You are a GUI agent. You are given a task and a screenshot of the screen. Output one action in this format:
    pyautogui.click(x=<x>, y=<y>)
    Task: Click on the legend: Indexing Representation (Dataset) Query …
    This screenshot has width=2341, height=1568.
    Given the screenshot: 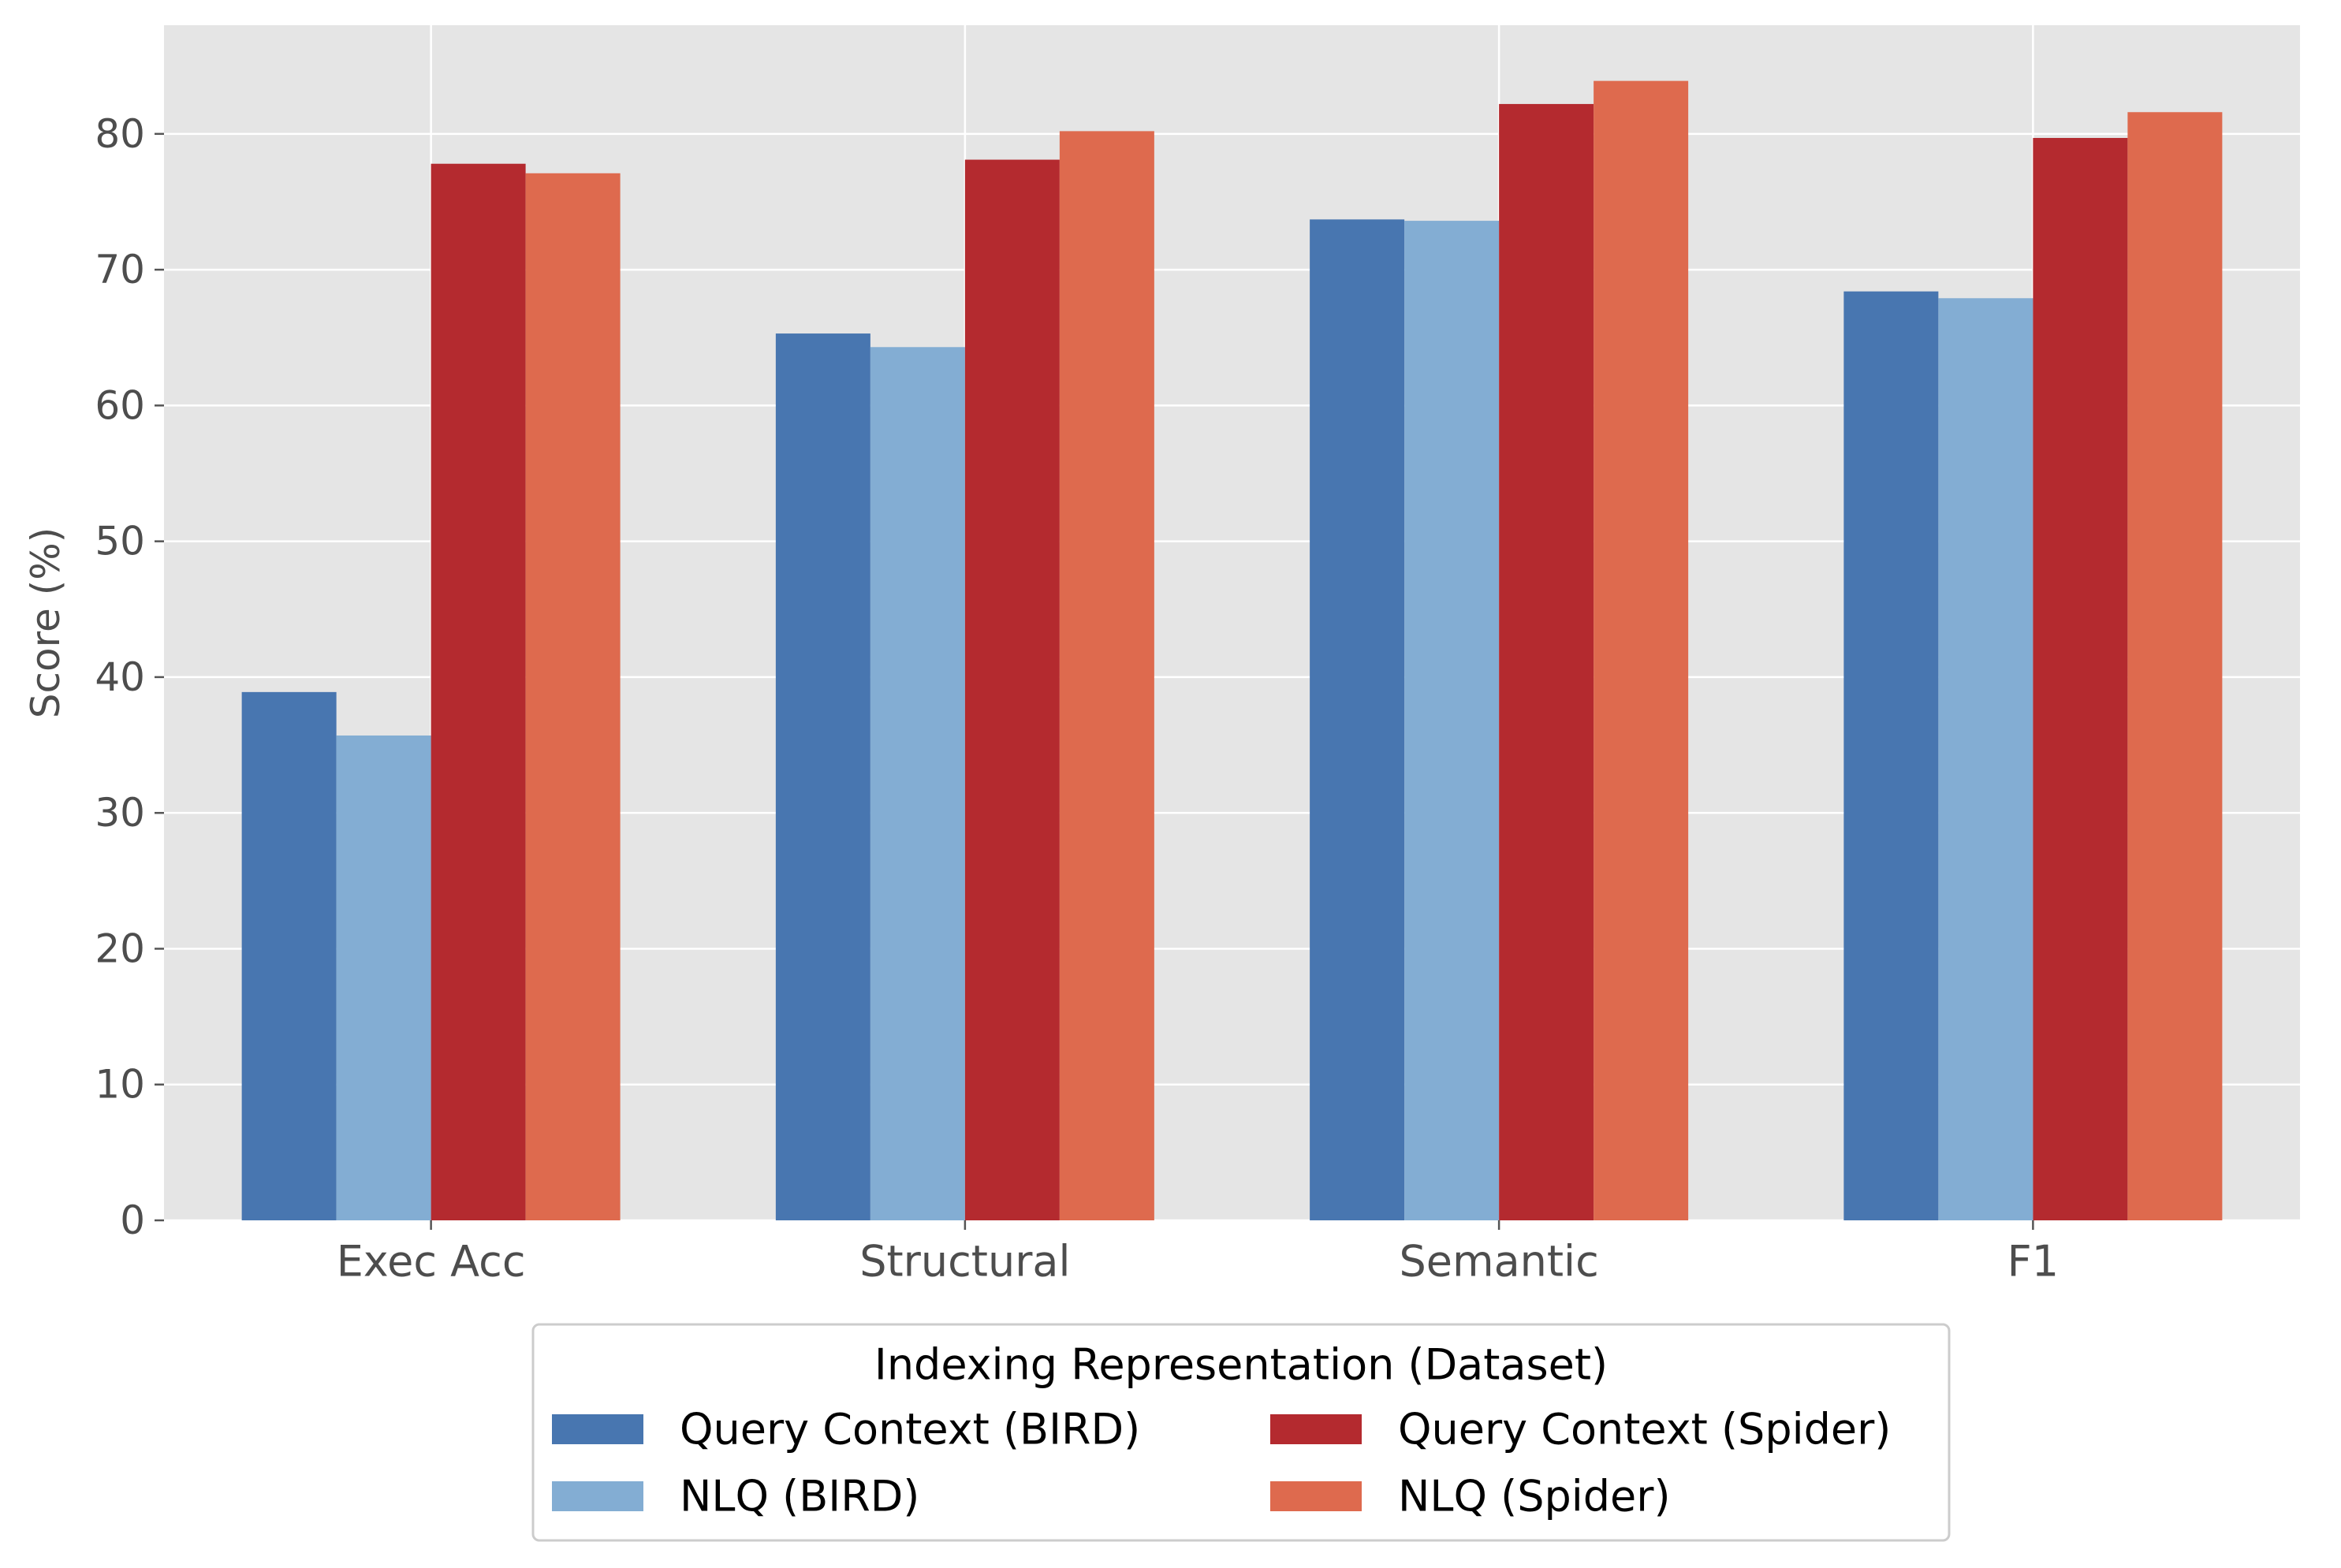 What is the action you would take?
    pyautogui.click(x=1241, y=1432)
    